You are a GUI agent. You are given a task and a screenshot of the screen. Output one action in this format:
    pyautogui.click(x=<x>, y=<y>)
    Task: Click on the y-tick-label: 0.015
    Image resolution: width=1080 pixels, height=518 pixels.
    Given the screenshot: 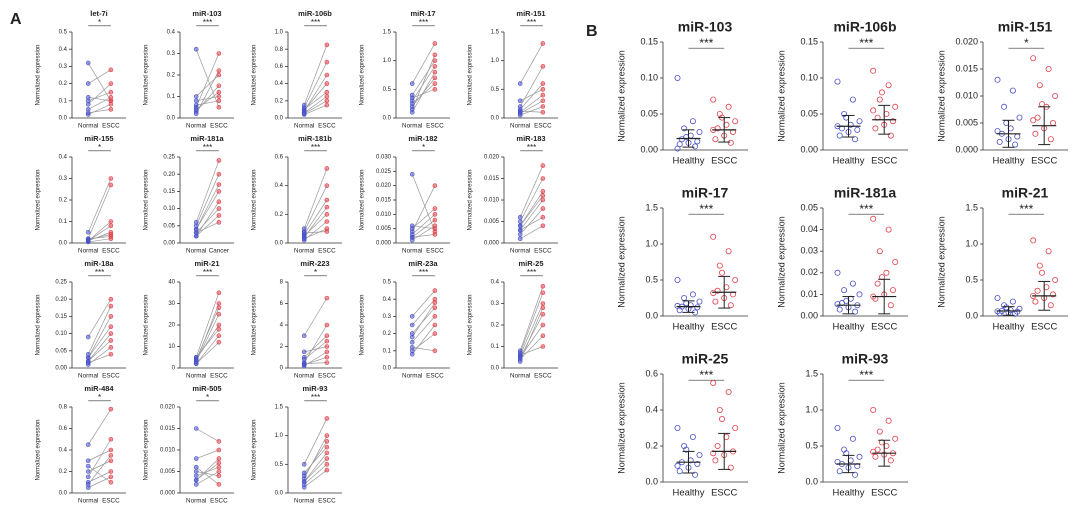 What is the action you would take?
    pyautogui.click(x=168, y=429)
    